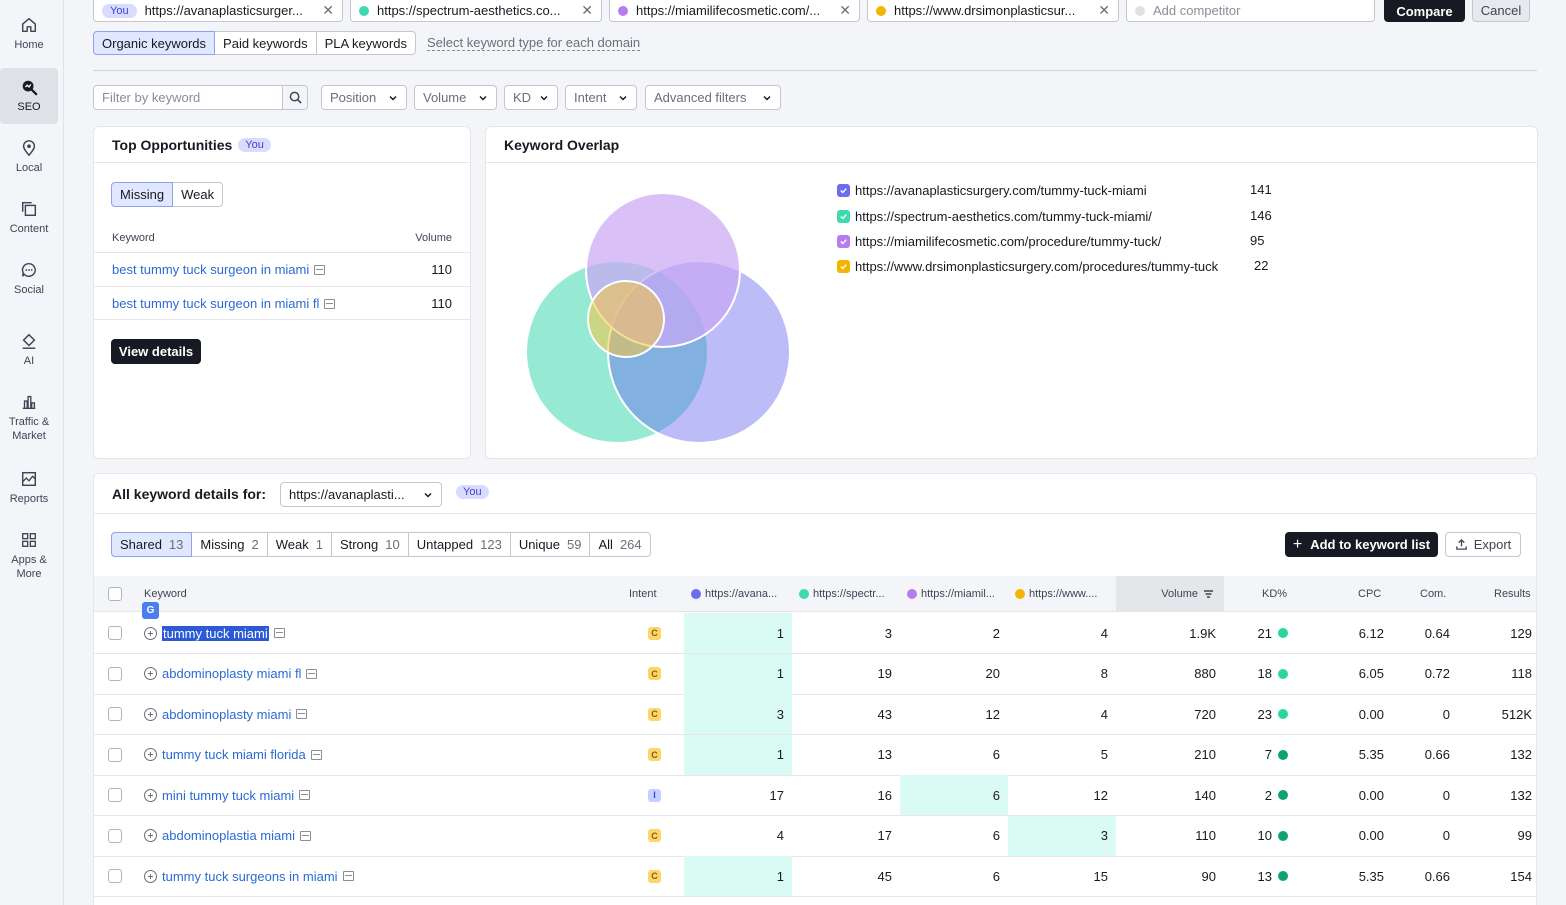 Image resolution: width=1566 pixels, height=905 pixels. Describe the element at coordinates (1361, 544) in the screenshot. I see `add-to-keyword-list-button: + Add to keyword list` at that location.